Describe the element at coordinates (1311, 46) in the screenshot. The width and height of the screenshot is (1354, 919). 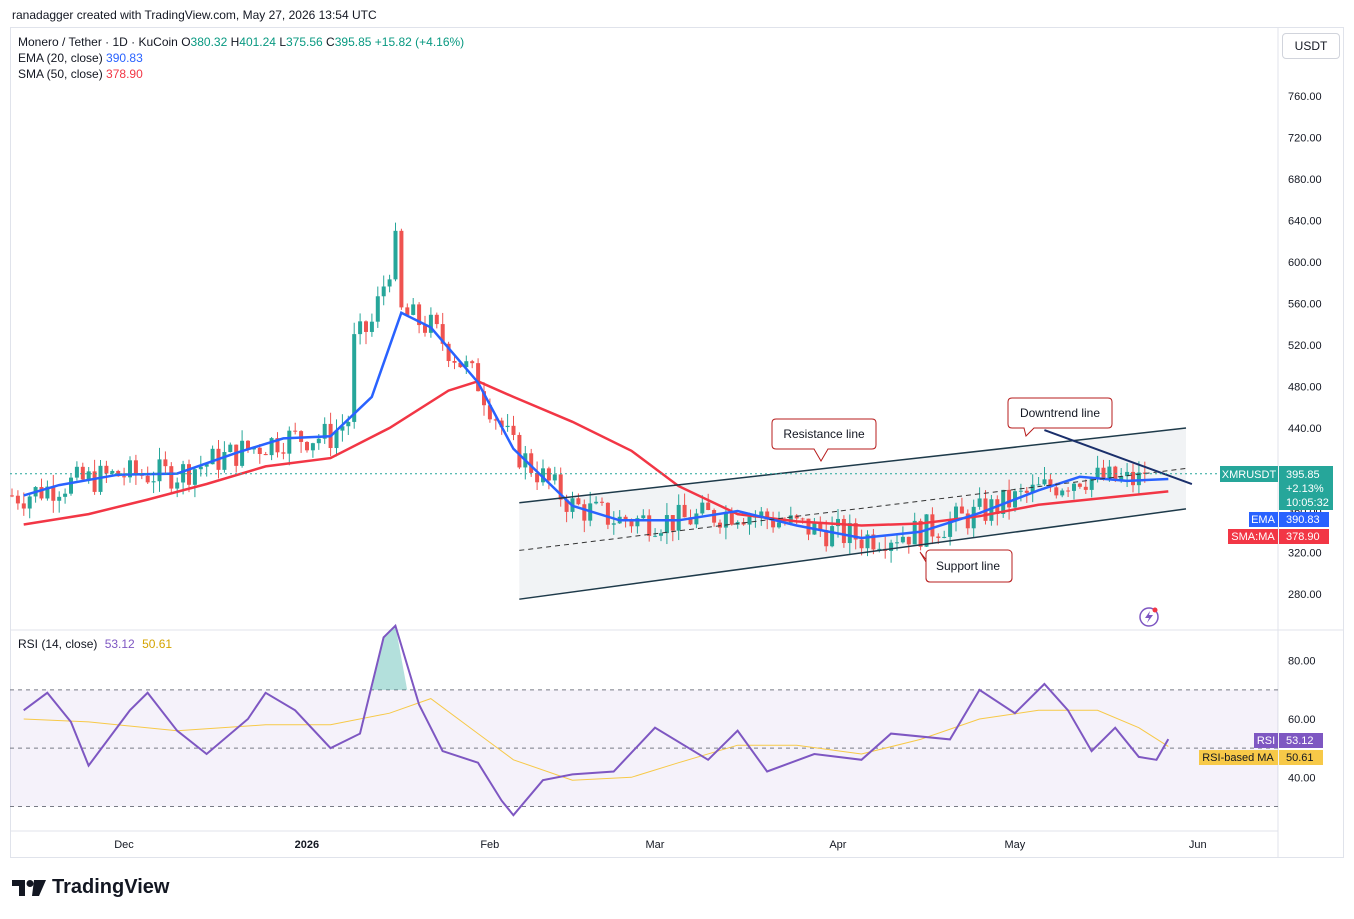
I see `currency-button: USDT` at that location.